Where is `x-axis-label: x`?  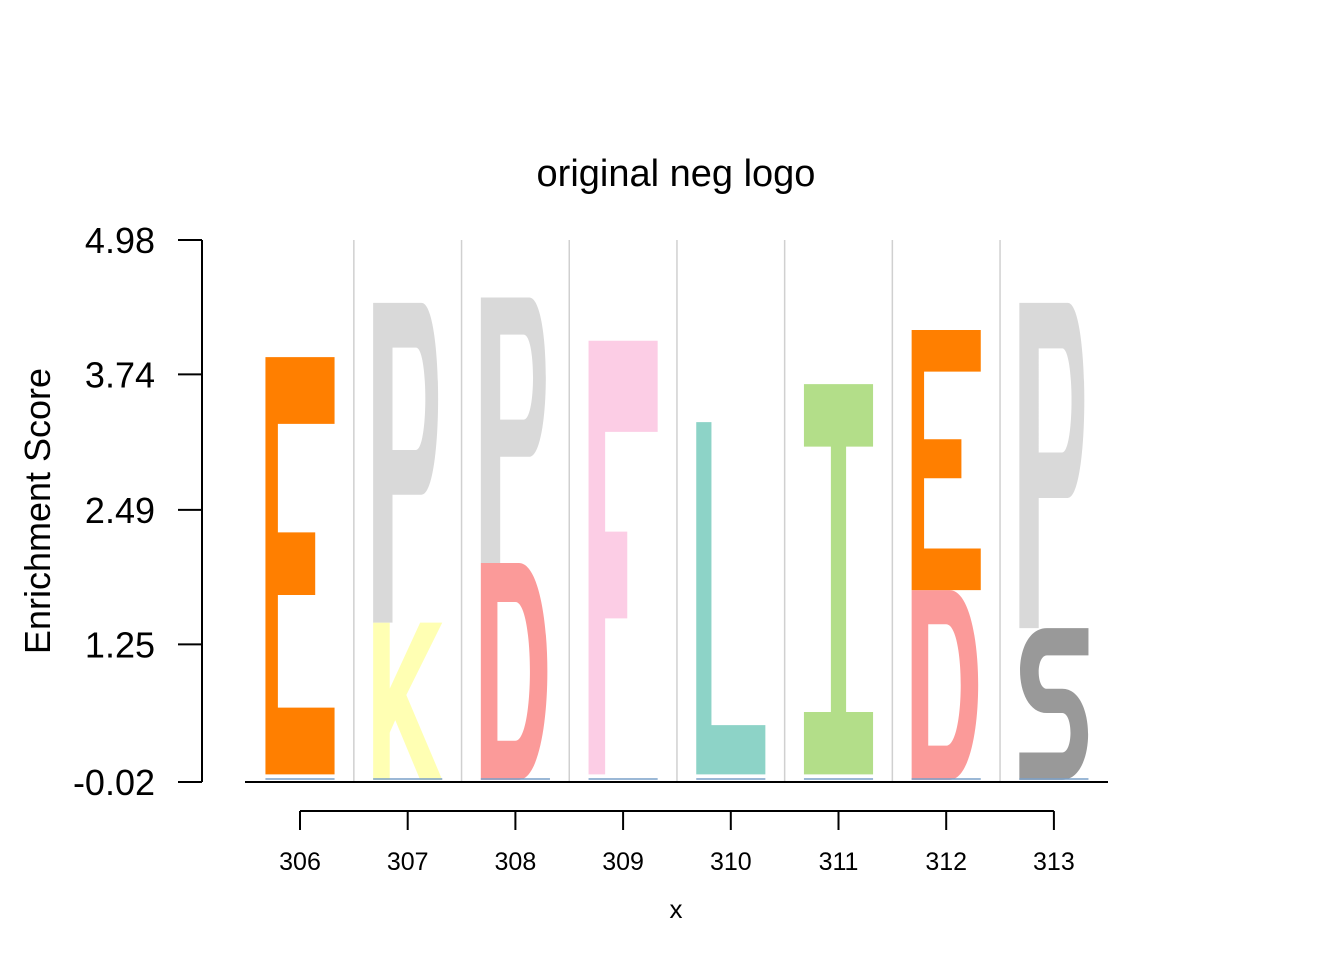
x-axis-label: x is located at coordinates (676, 909).